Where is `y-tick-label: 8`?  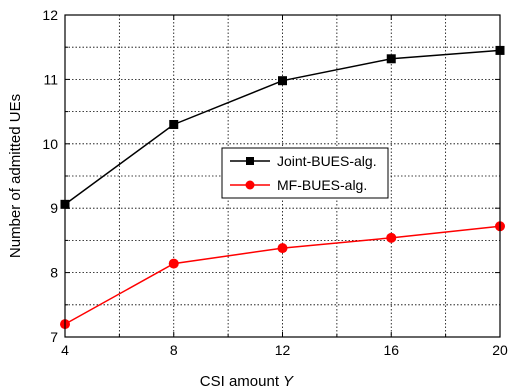
y-tick-label: 8 is located at coordinates (54, 273).